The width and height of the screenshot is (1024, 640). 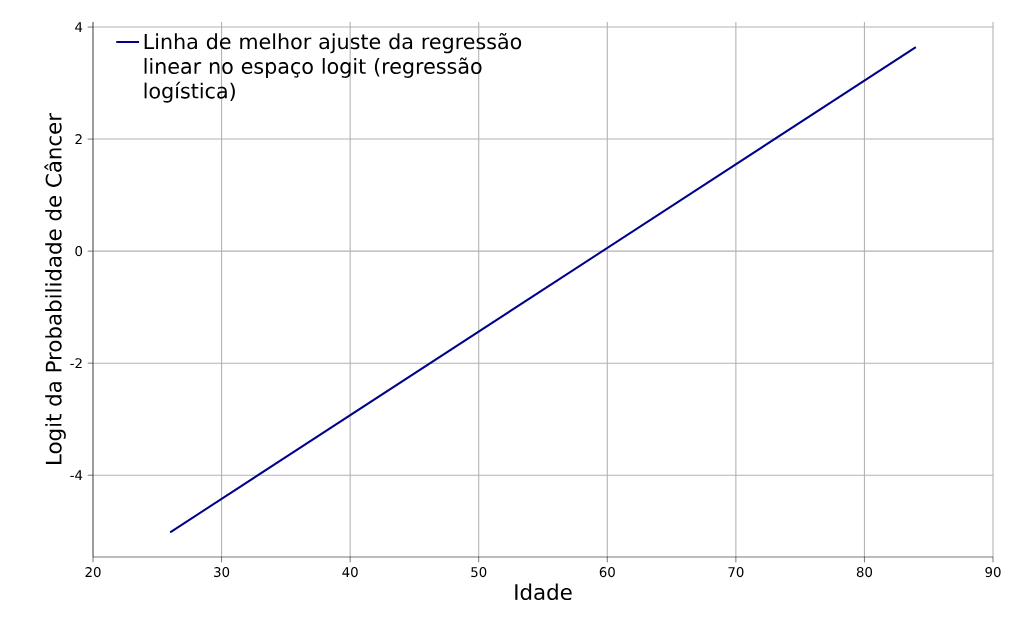 What do you see at coordinates (76, 475) in the screenshot?
I see `y-tick-label: -4` at bounding box center [76, 475].